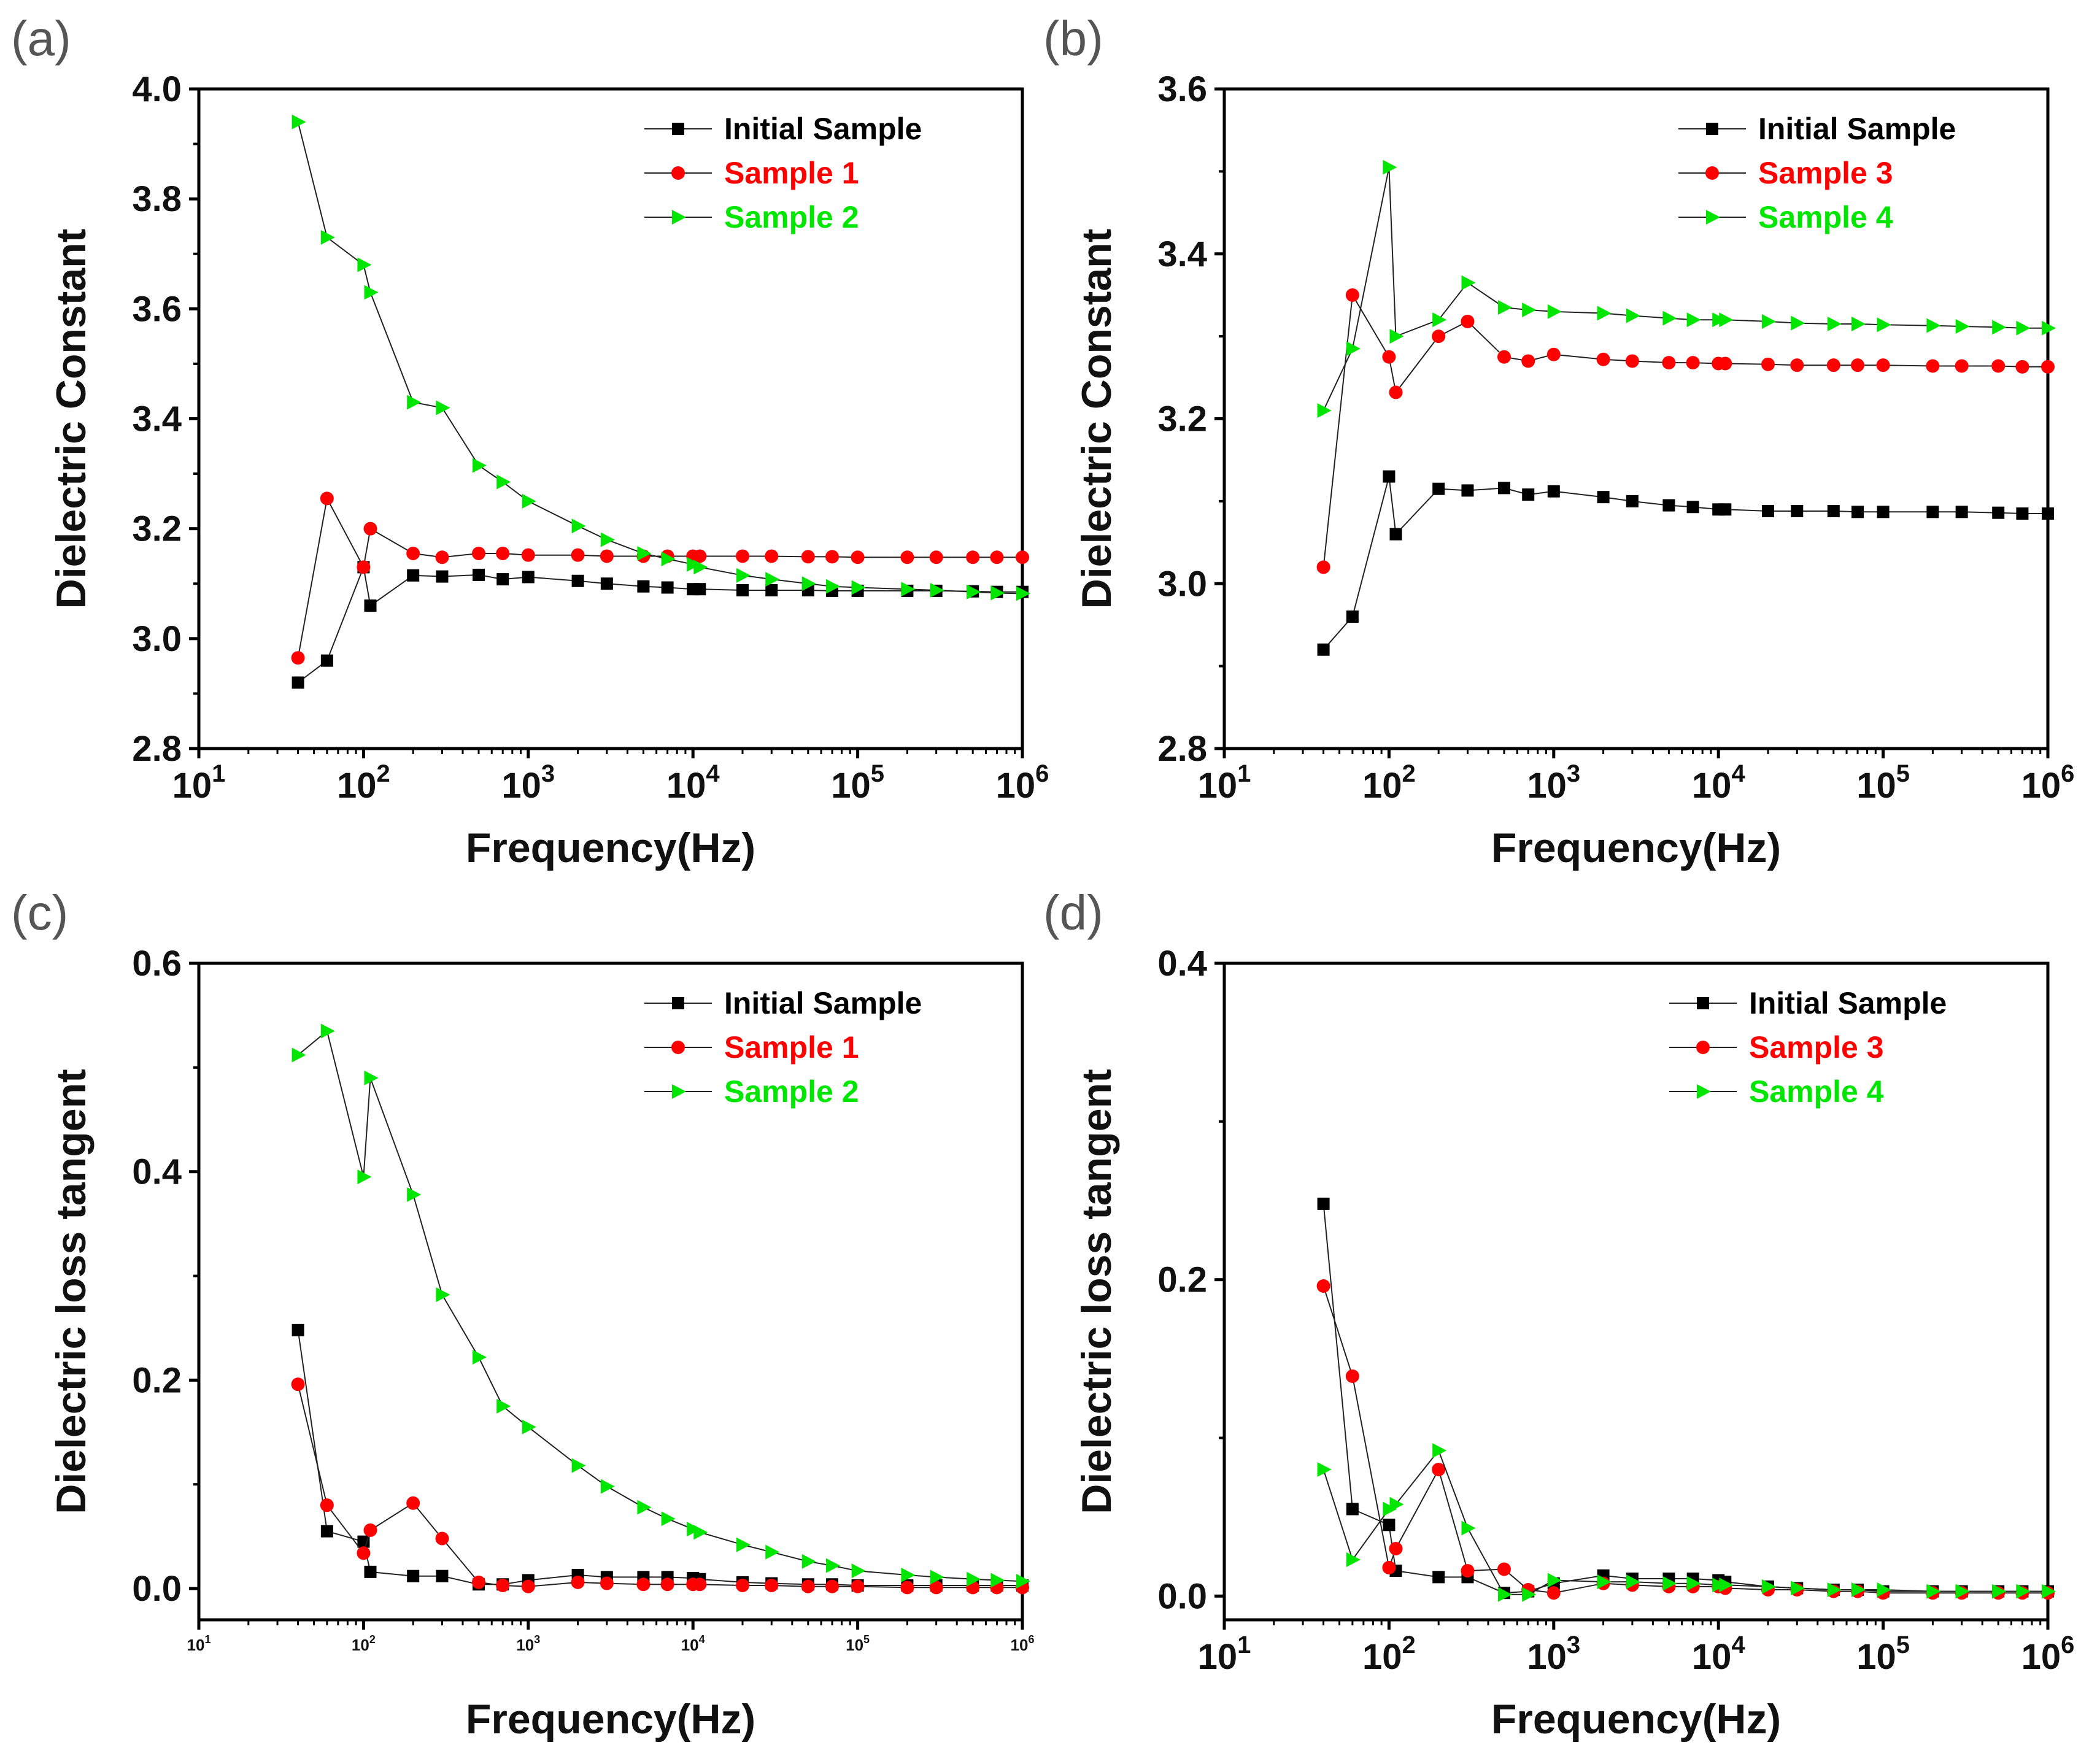  What do you see at coordinates (1719, 1654) in the screenshot?
I see `x-tick-label: 10⁴` at bounding box center [1719, 1654].